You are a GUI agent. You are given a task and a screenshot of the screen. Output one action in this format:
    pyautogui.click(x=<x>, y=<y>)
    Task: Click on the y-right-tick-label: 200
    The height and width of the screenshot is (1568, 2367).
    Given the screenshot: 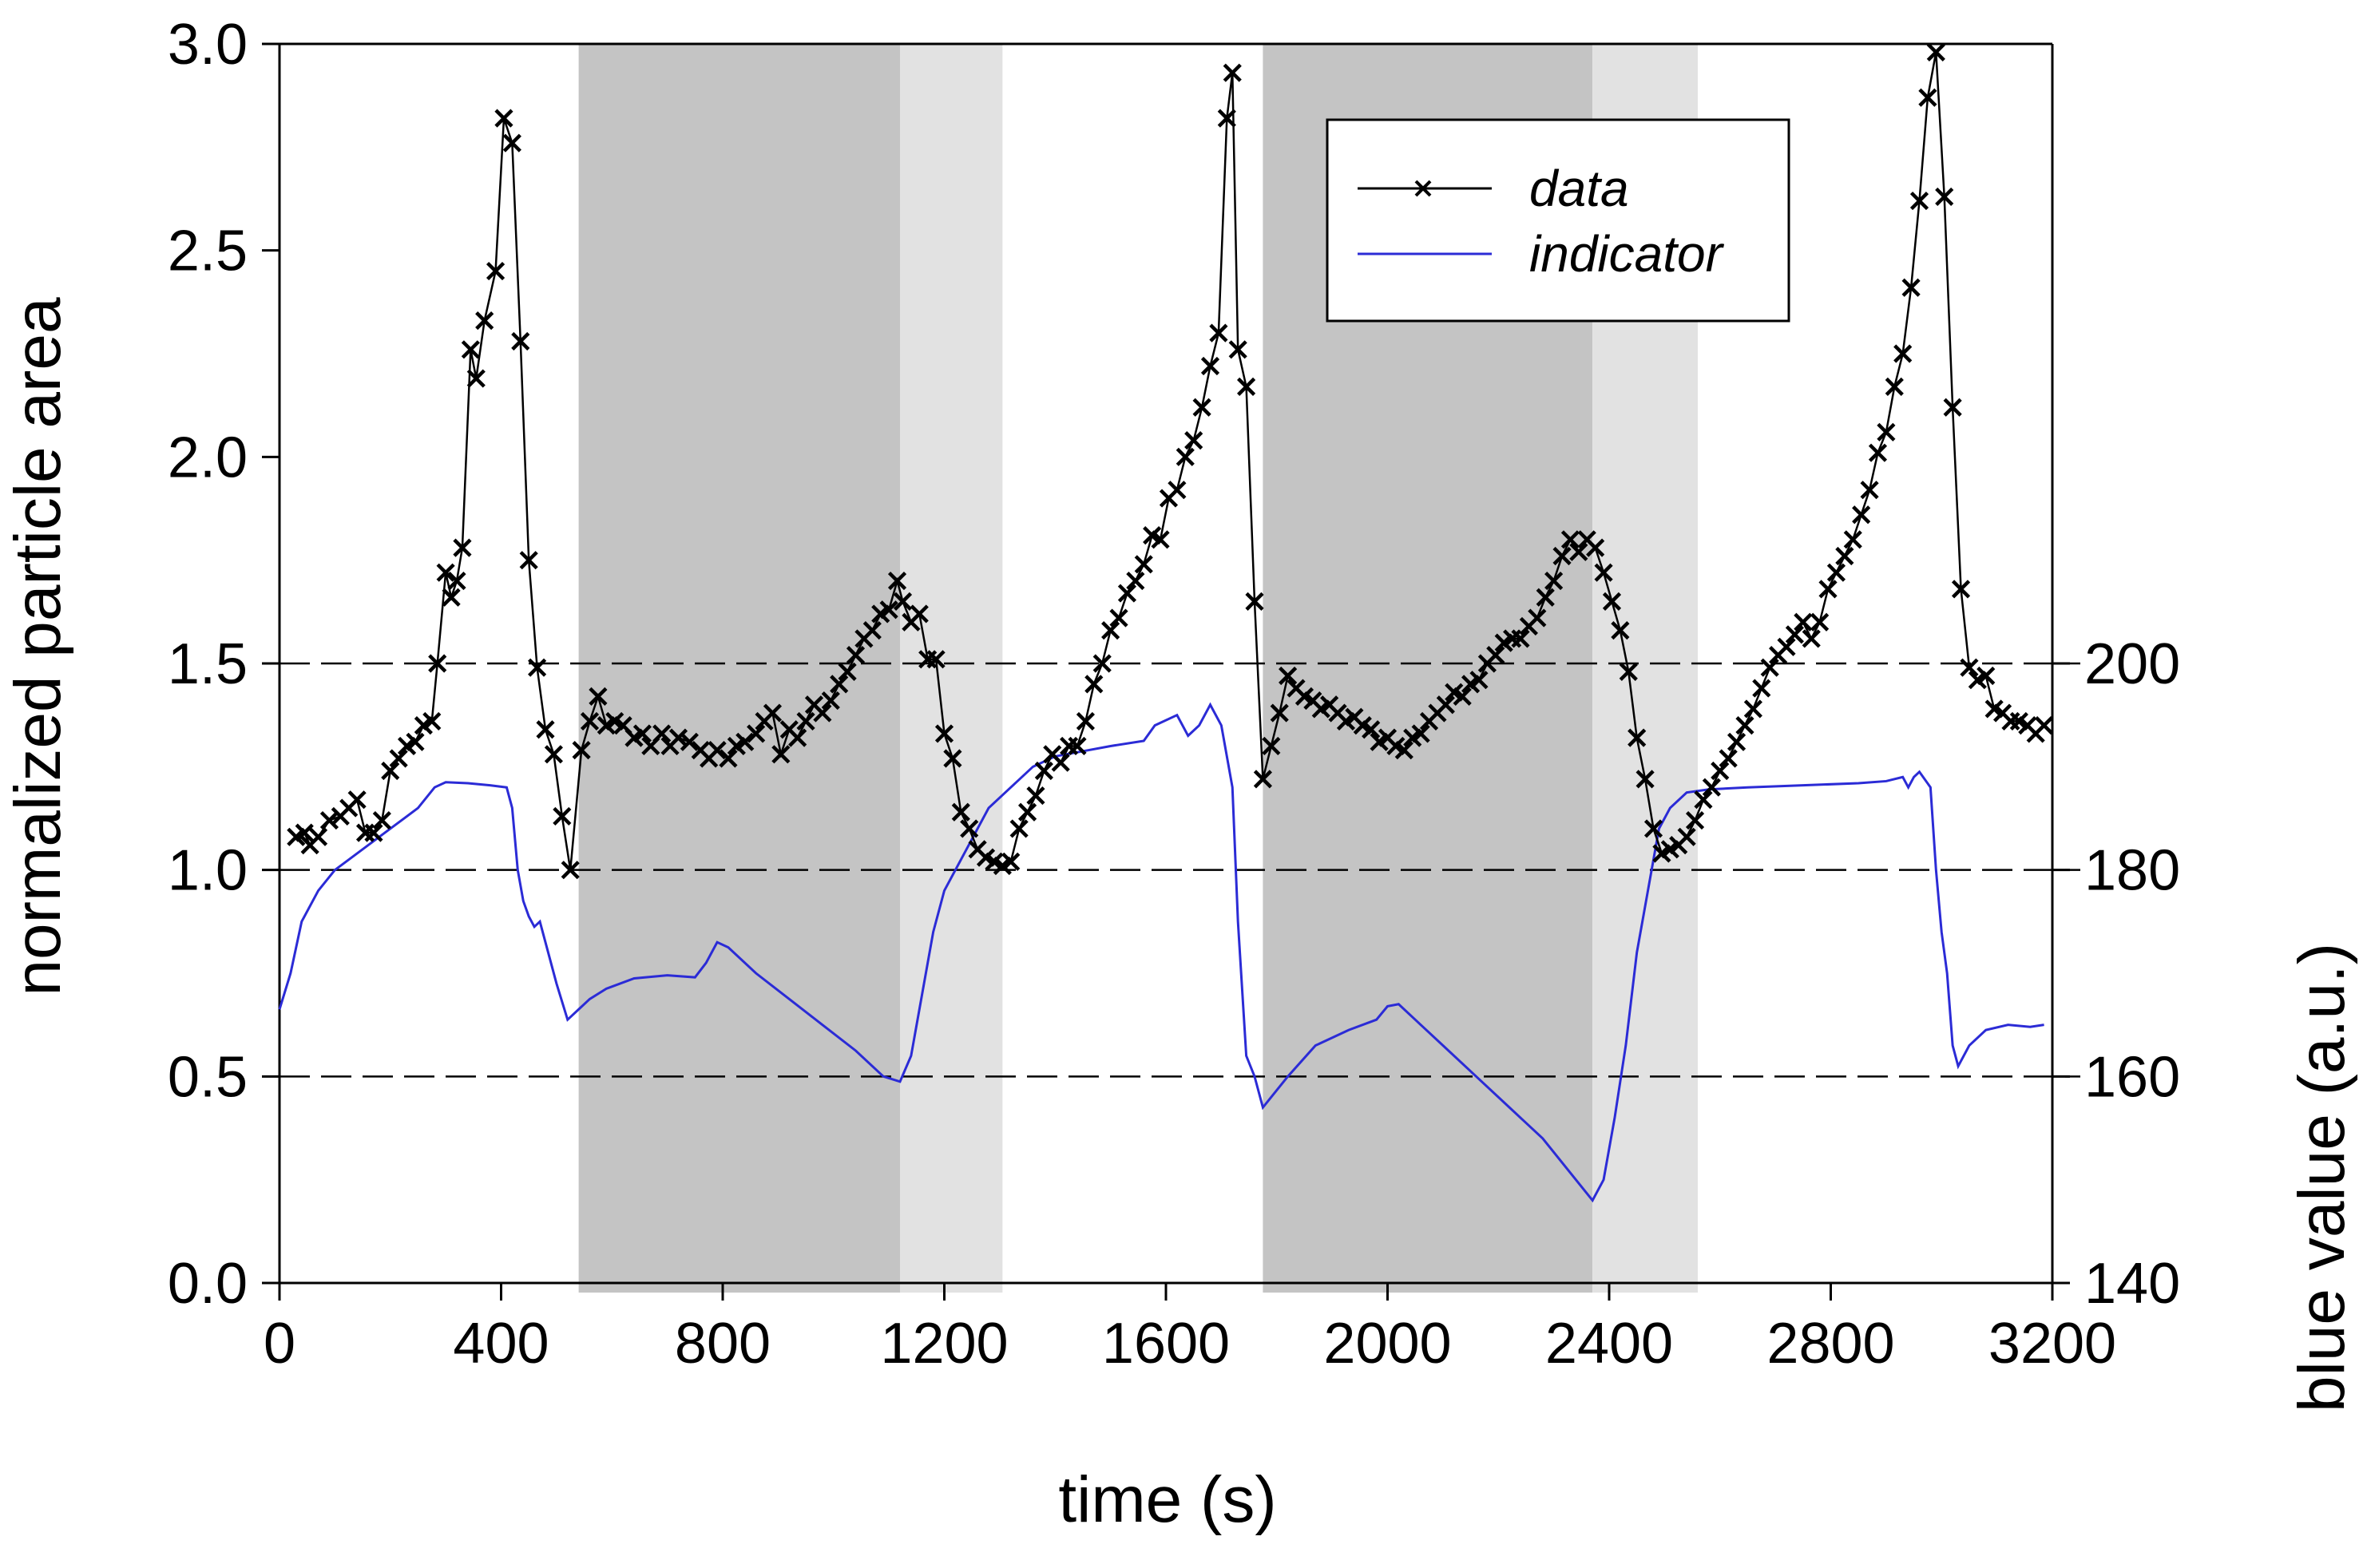 What is the action you would take?
    pyautogui.click(x=2132, y=664)
    